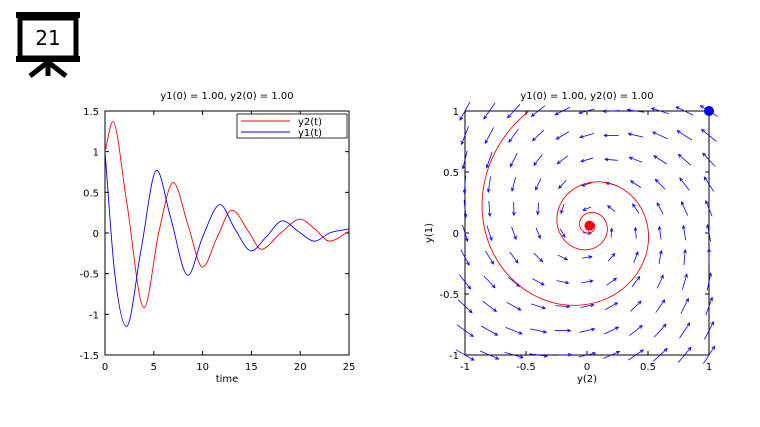 The height and width of the screenshot is (427, 760). Describe the element at coordinates (349, 367) in the screenshot. I see `left-x-tick-label: 25` at that location.